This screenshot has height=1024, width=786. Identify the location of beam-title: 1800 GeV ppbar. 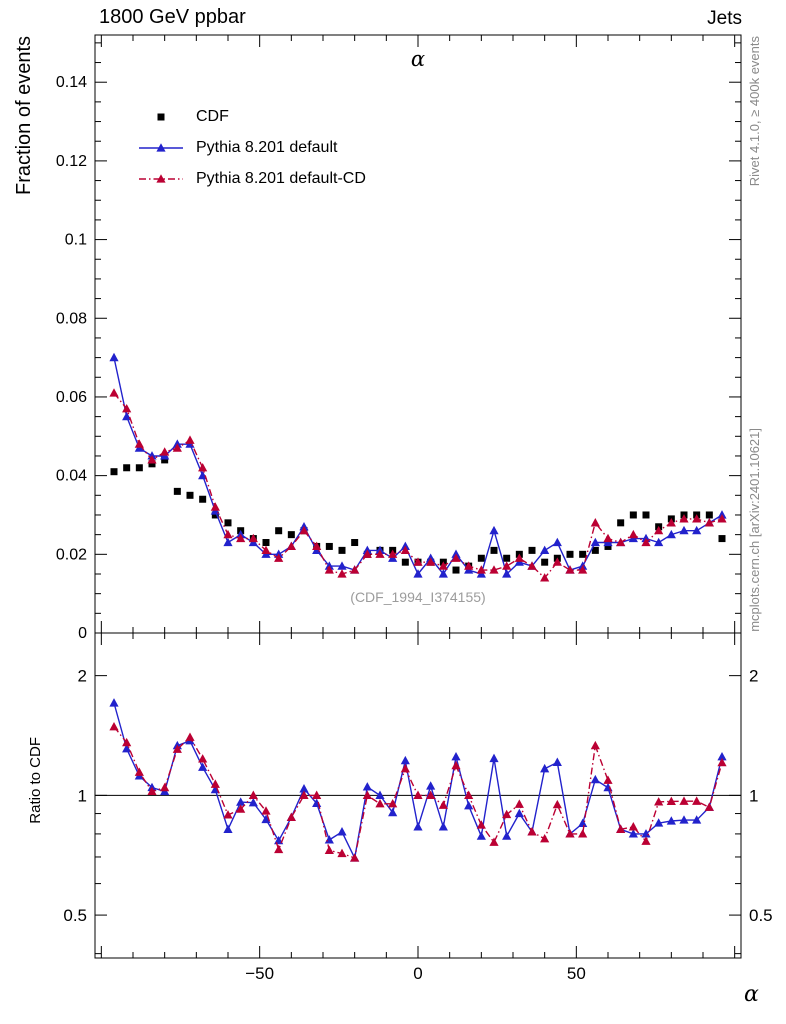
(172, 17).